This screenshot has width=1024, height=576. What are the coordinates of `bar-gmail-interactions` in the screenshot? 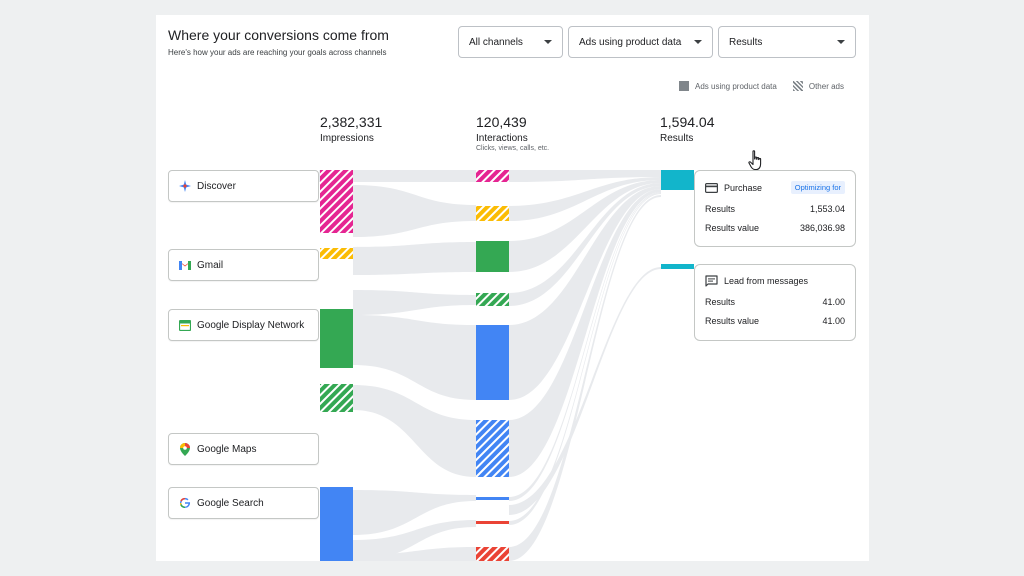 It's located at (492, 213).